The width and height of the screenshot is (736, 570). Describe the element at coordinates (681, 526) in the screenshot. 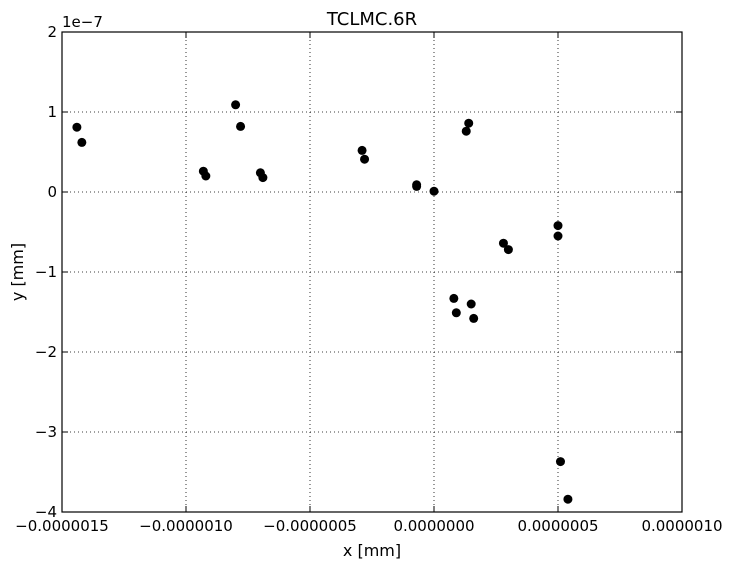

I see `x-tick-label: 0.0000010` at that location.